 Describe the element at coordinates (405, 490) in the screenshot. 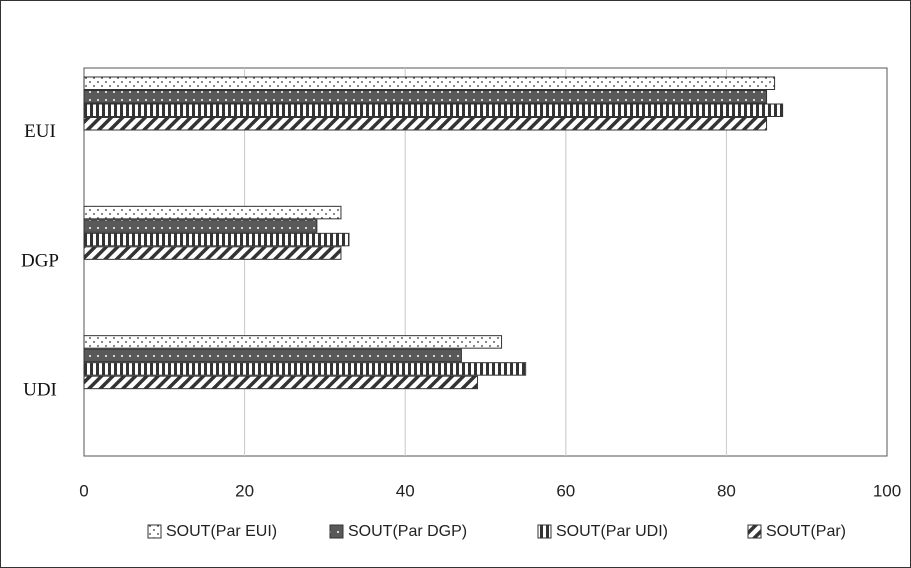

I see `x-tick-label: 40` at that location.